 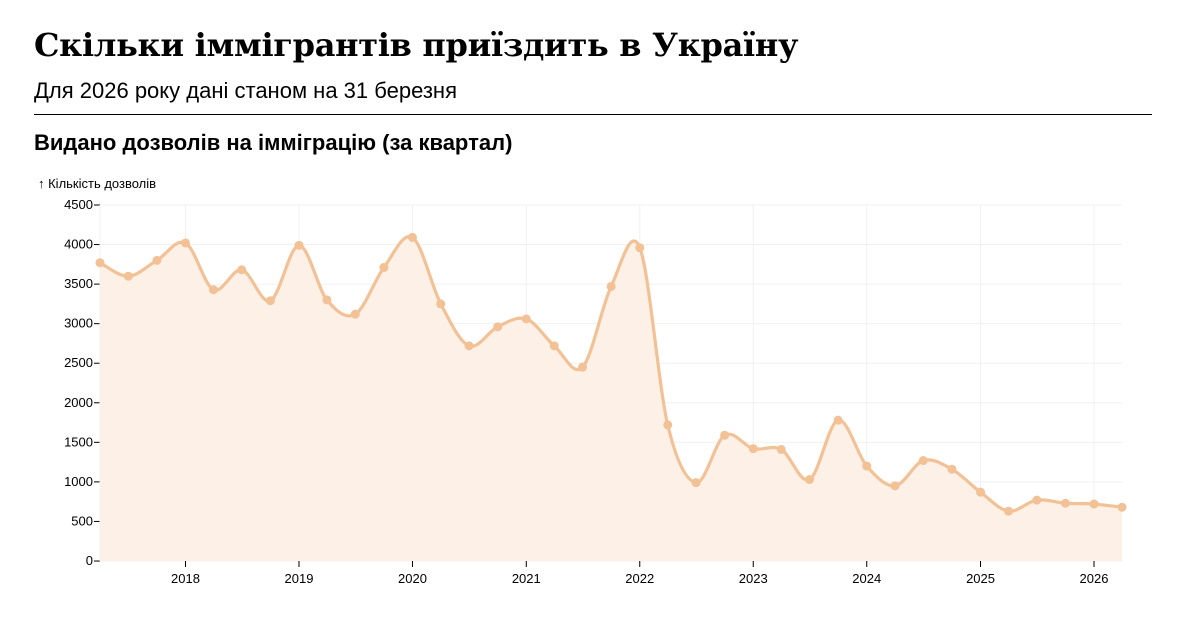 What do you see at coordinates (639, 578) in the screenshot?
I see `x-tick-label: 2022` at bounding box center [639, 578].